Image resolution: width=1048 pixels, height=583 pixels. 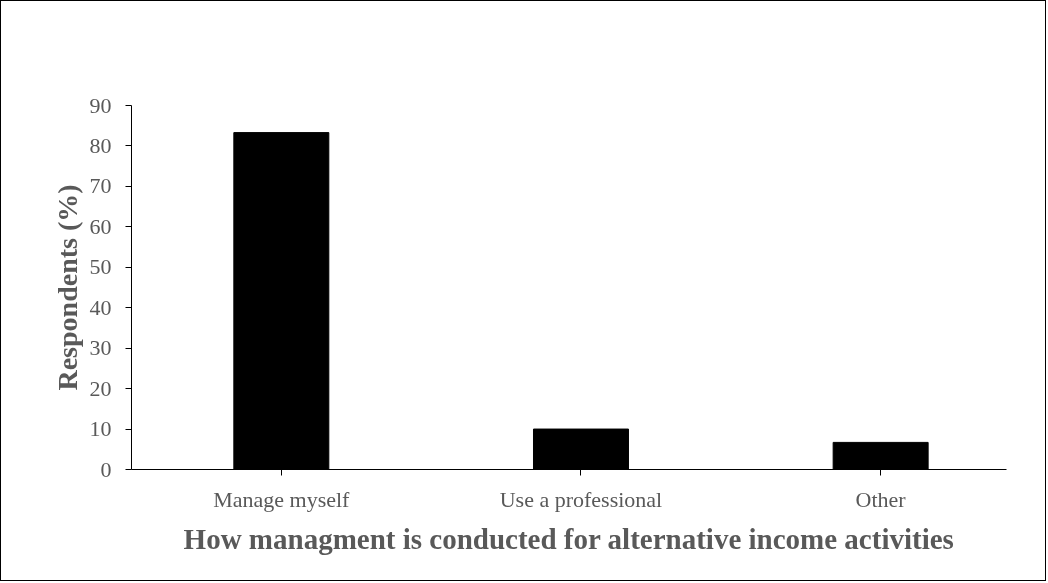 What do you see at coordinates (100, 388) in the screenshot?
I see `y-tick-label: 20` at bounding box center [100, 388].